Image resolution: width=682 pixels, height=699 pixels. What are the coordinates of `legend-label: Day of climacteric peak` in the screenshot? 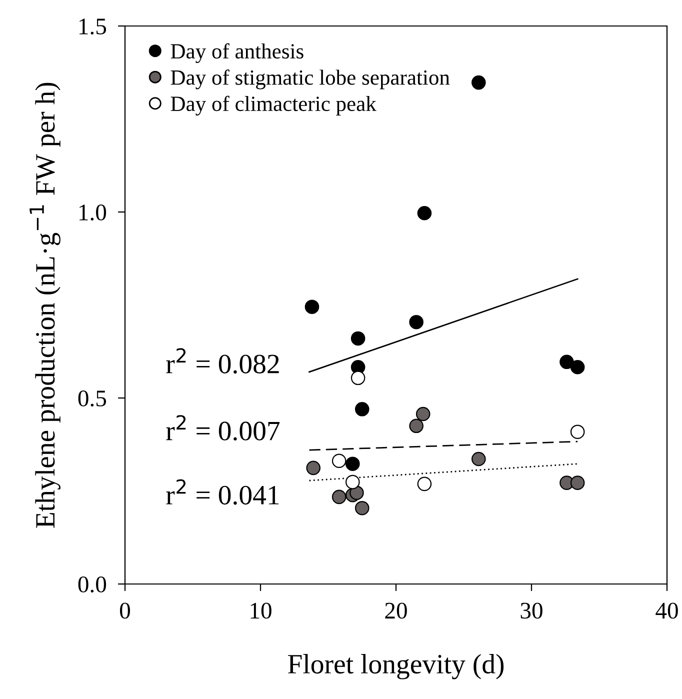 It's located at (273, 106).